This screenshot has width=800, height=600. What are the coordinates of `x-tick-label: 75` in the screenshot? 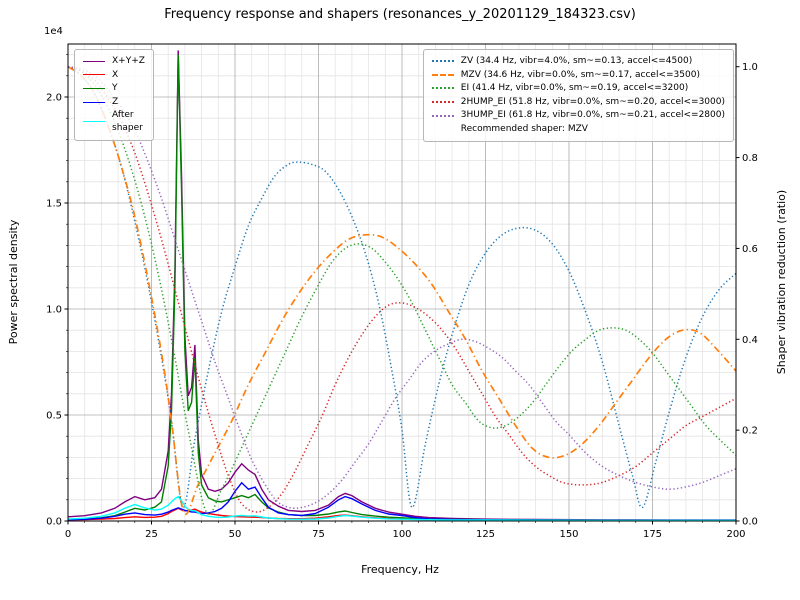 It's located at (318, 534).